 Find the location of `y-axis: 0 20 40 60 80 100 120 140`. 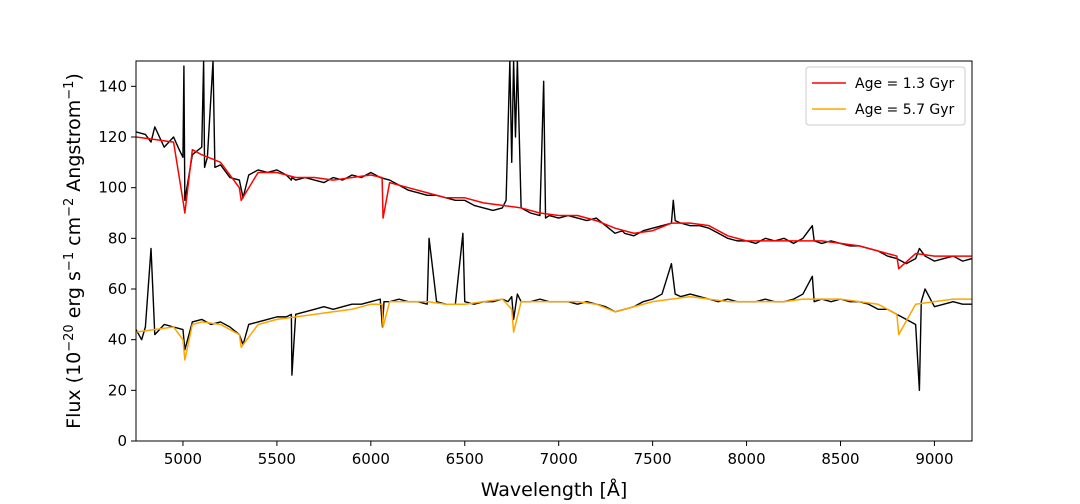

y-axis: 0 20 40 60 80 100 120 140 is located at coordinates (117, 263).